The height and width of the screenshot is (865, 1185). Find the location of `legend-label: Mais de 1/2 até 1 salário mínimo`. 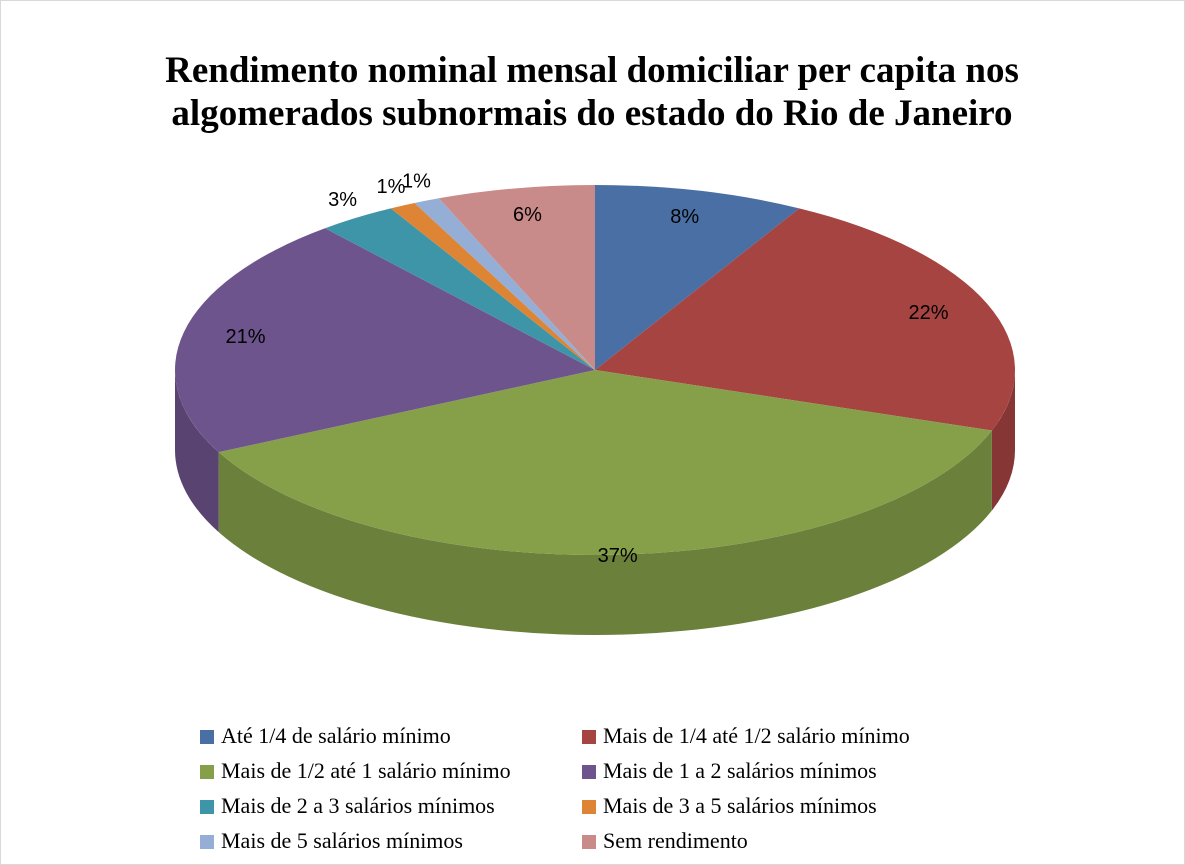

legend-label: Mais de 1/2 até 1 salário mínimo is located at coordinates (366, 770).